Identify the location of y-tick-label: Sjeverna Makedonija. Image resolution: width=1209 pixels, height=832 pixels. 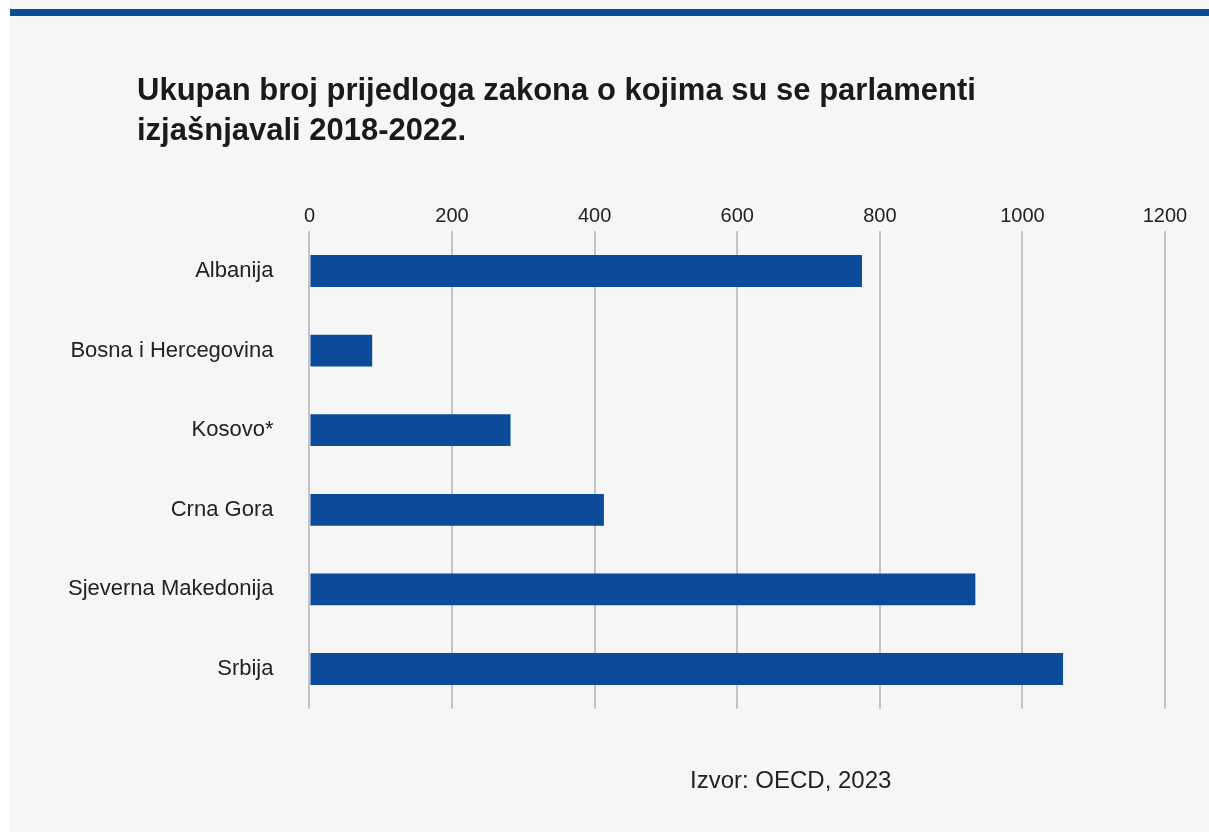
(171, 588).